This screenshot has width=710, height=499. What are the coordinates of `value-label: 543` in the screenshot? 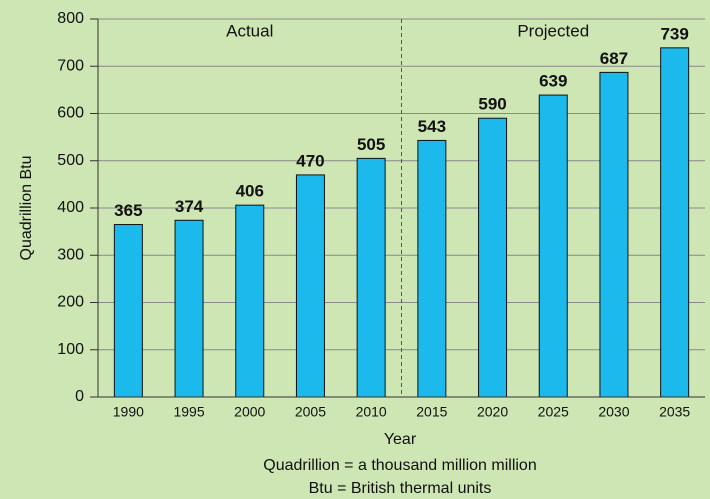 It's located at (432, 126).